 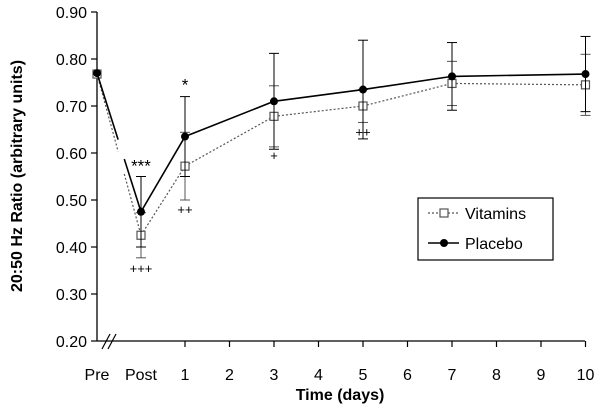 What do you see at coordinates (586, 375) in the screenshot?
I see `x-tick-label: 10` at bounding box center [586, 375].